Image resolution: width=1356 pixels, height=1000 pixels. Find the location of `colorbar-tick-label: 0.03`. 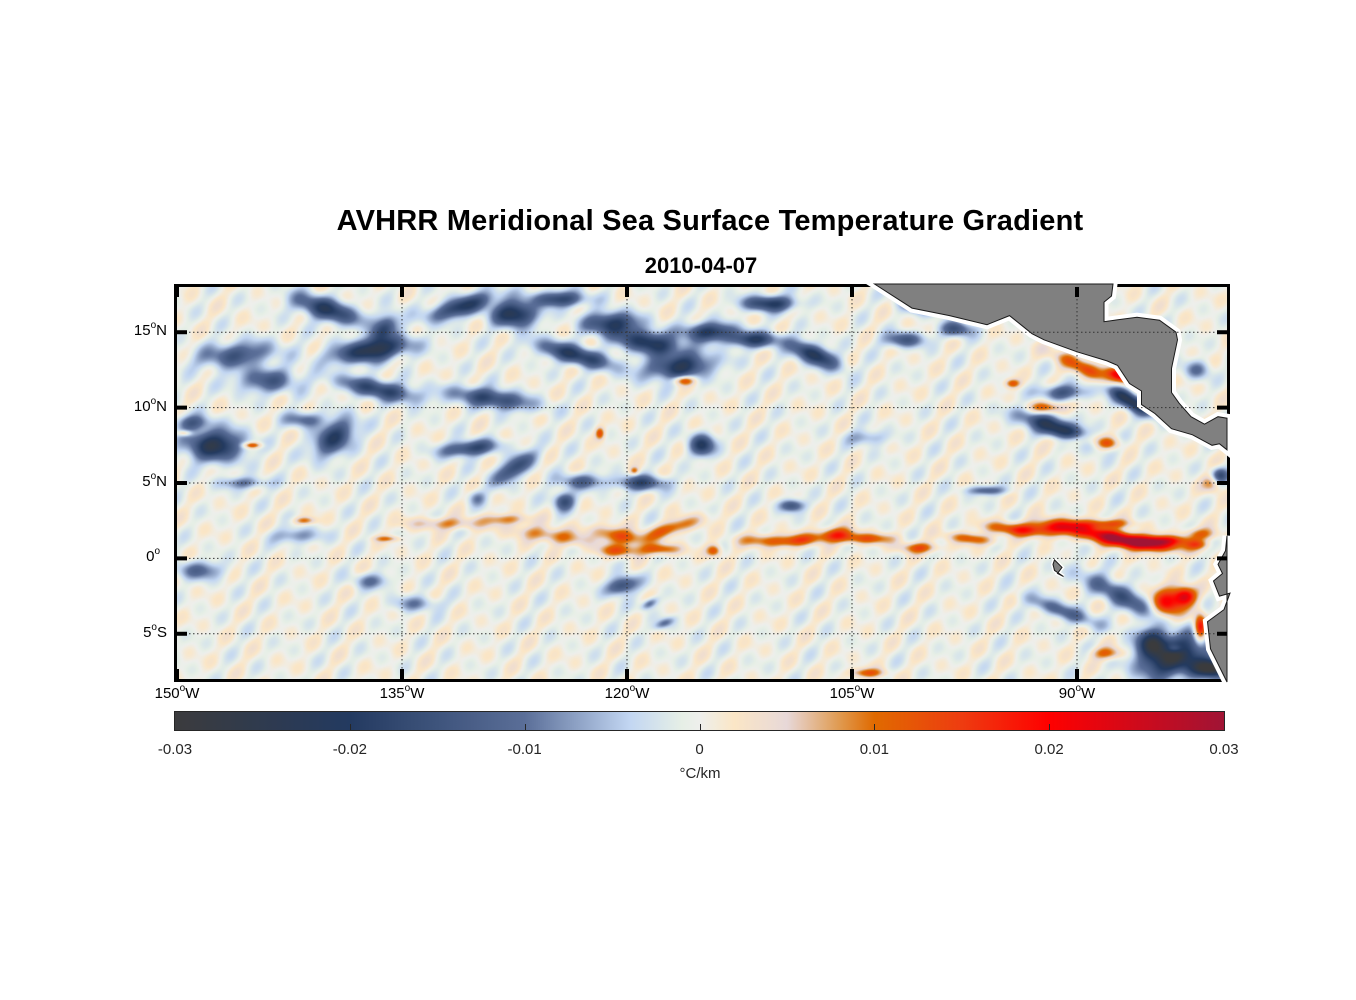

colorbar-tick-label: 0.03 is located at coordinates (1224, 749).